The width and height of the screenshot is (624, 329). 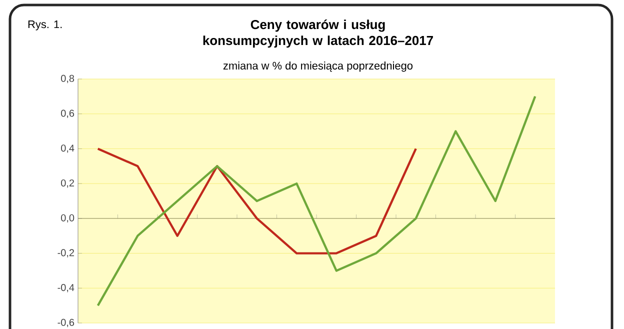 What do you see at coordinates (66, 288) in the screenshot?
I see `y-tick-label: -0,4` at bounding box center [66, 288].